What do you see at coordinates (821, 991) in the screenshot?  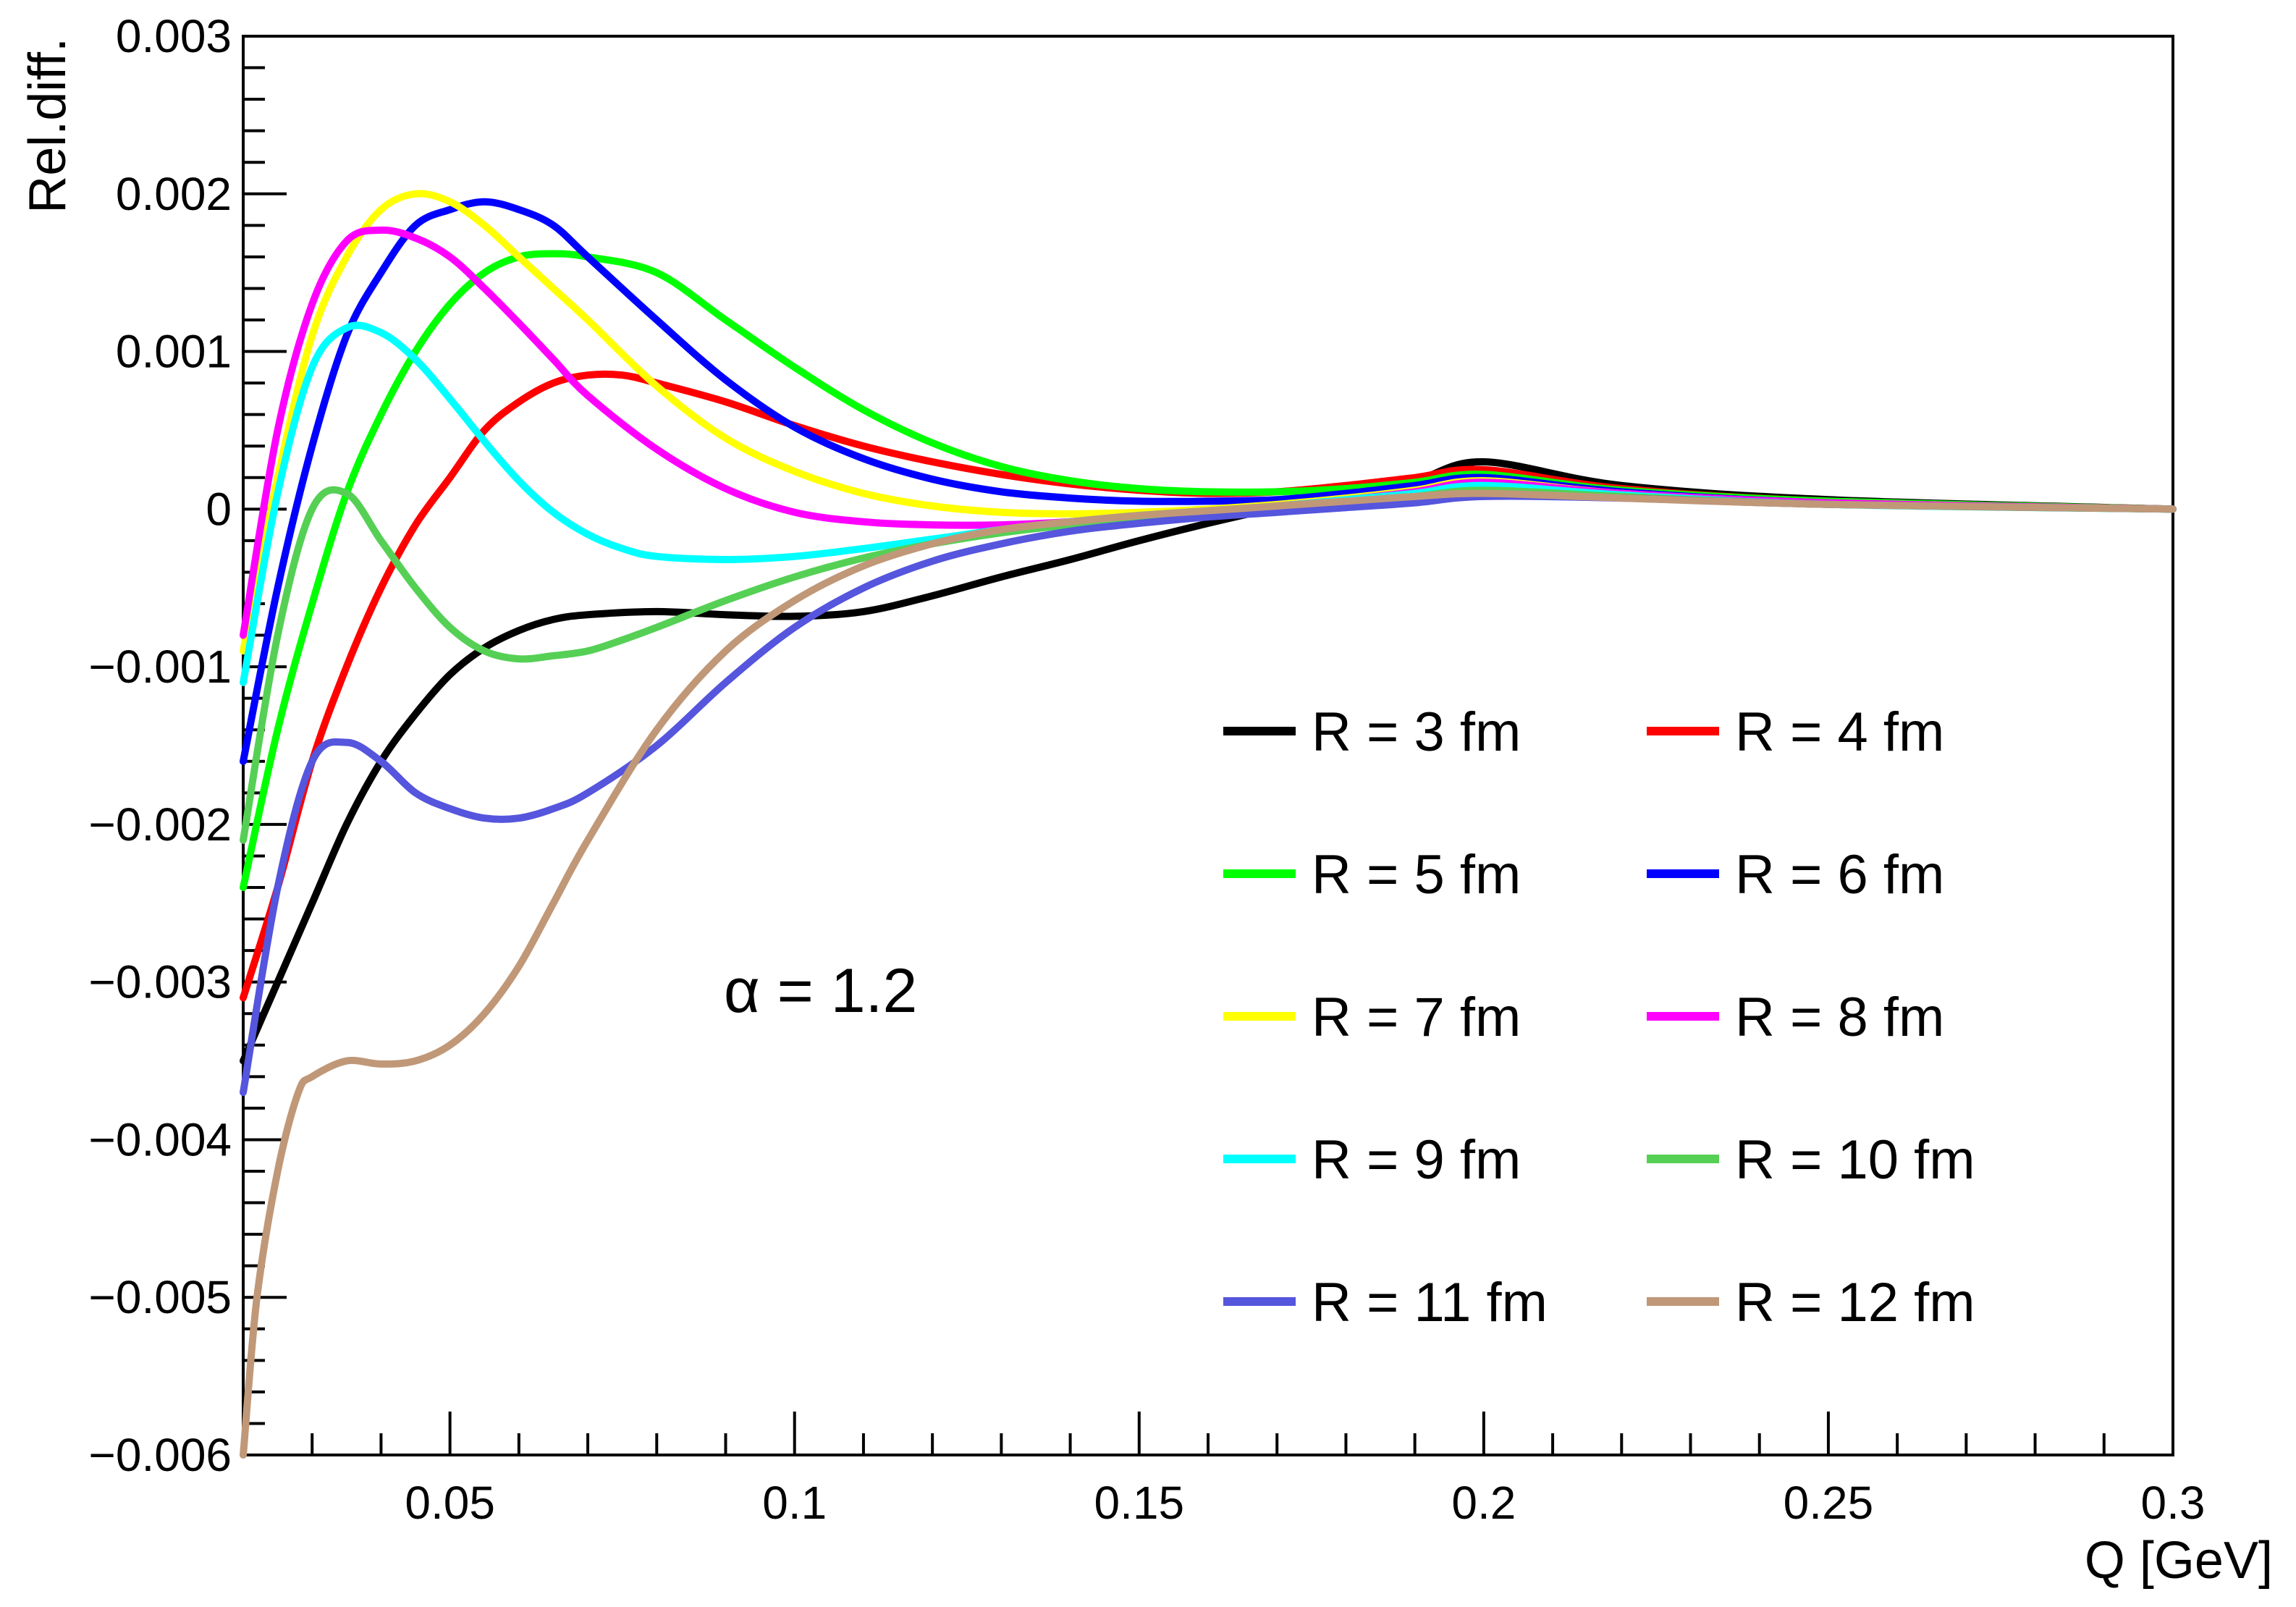 I see `alpha-annotation: α = 1.2` at bounding box center [821, 991].